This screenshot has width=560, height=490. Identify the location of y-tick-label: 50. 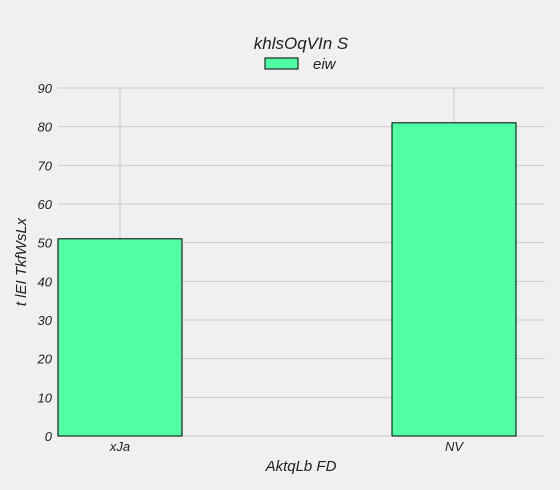
(45, 243).